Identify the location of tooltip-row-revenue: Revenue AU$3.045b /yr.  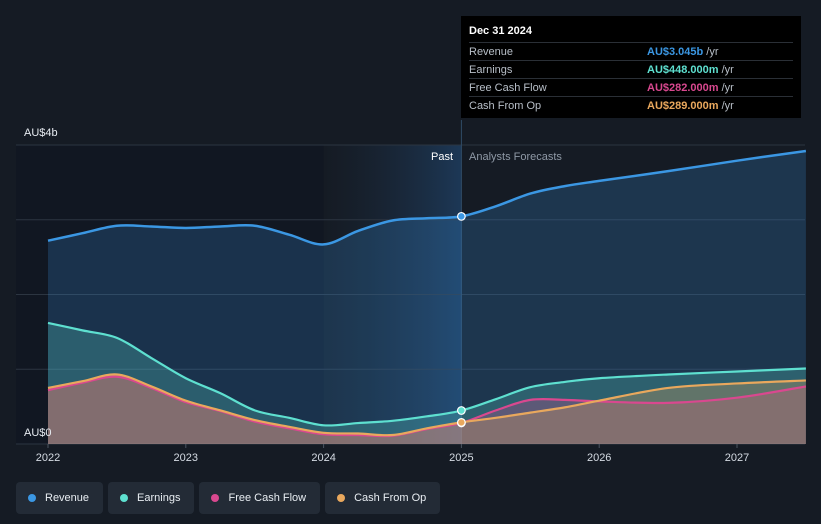
(631, 51).